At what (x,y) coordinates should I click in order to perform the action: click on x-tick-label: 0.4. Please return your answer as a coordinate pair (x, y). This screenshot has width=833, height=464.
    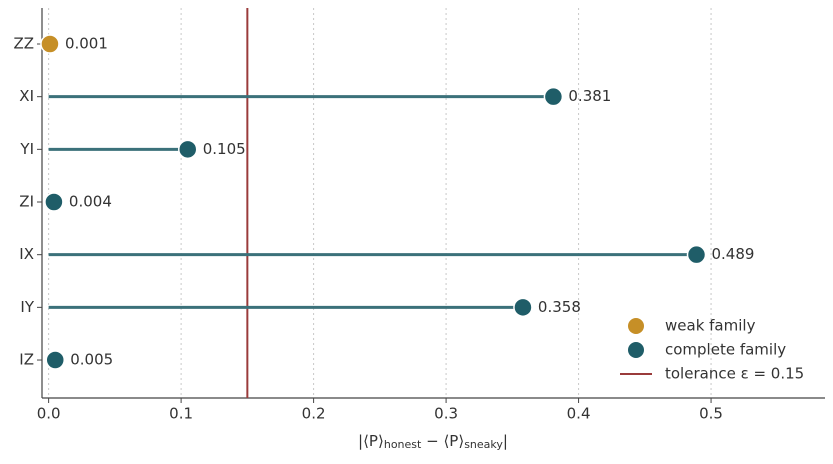
    Looking at the image, I should click on (579, 414).